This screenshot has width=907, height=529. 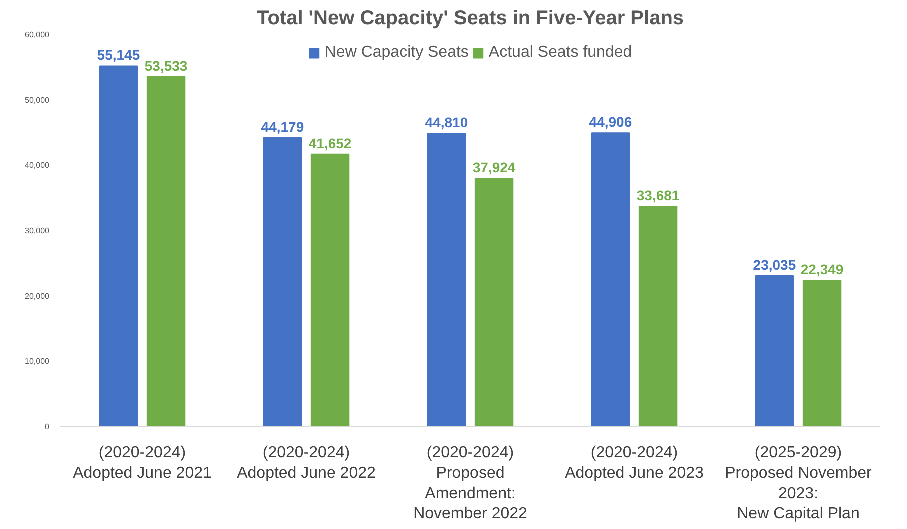 What do you see at coordinates (470, 19) in the screenshot?
I see `chart-title: Total 'New Capacity' Seats in Five-Year Plans` at bounding box center [470, 19].